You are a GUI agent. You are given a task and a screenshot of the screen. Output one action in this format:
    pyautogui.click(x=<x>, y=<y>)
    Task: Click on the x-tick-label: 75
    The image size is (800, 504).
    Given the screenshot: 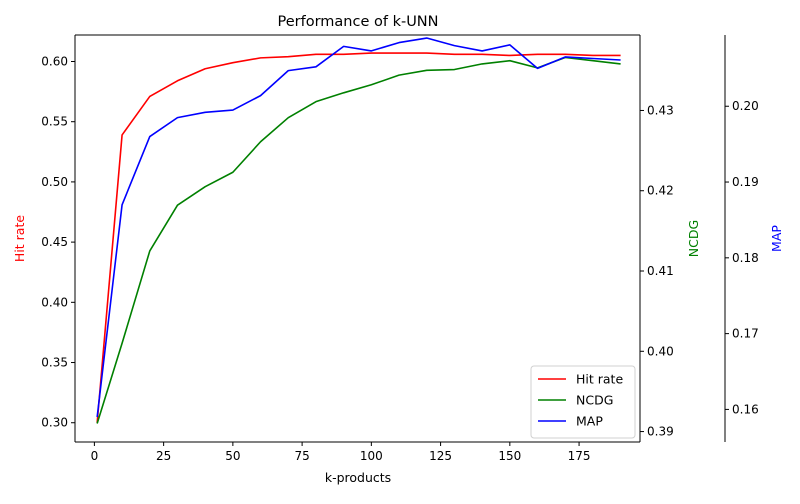 What is the action you would take?
    pyautogui.click(x=301, y=456)
    